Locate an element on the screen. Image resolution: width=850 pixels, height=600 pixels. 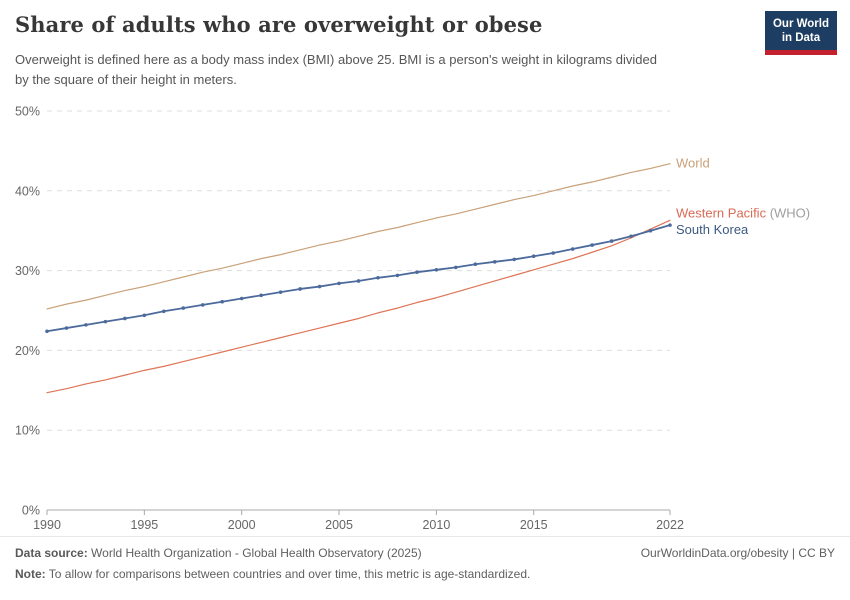
logo-line-2: in Data is located at coordinates (801, 38).